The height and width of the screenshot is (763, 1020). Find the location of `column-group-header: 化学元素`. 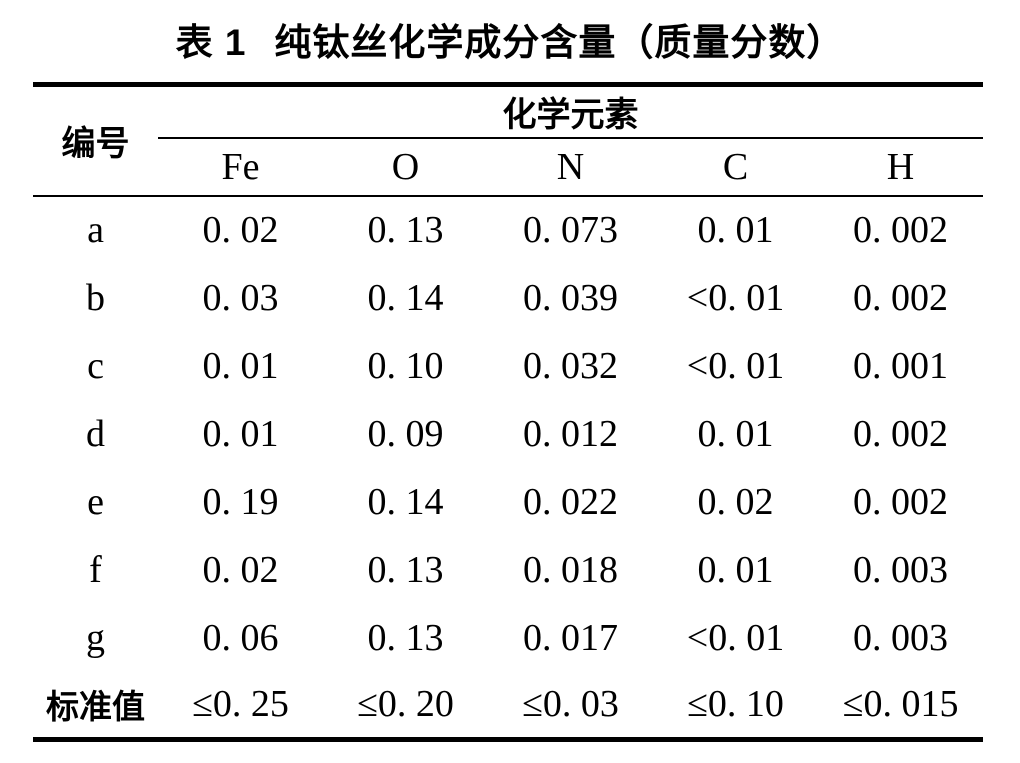

column-group-header: 化学元素 is located at coordinates (571, 111).